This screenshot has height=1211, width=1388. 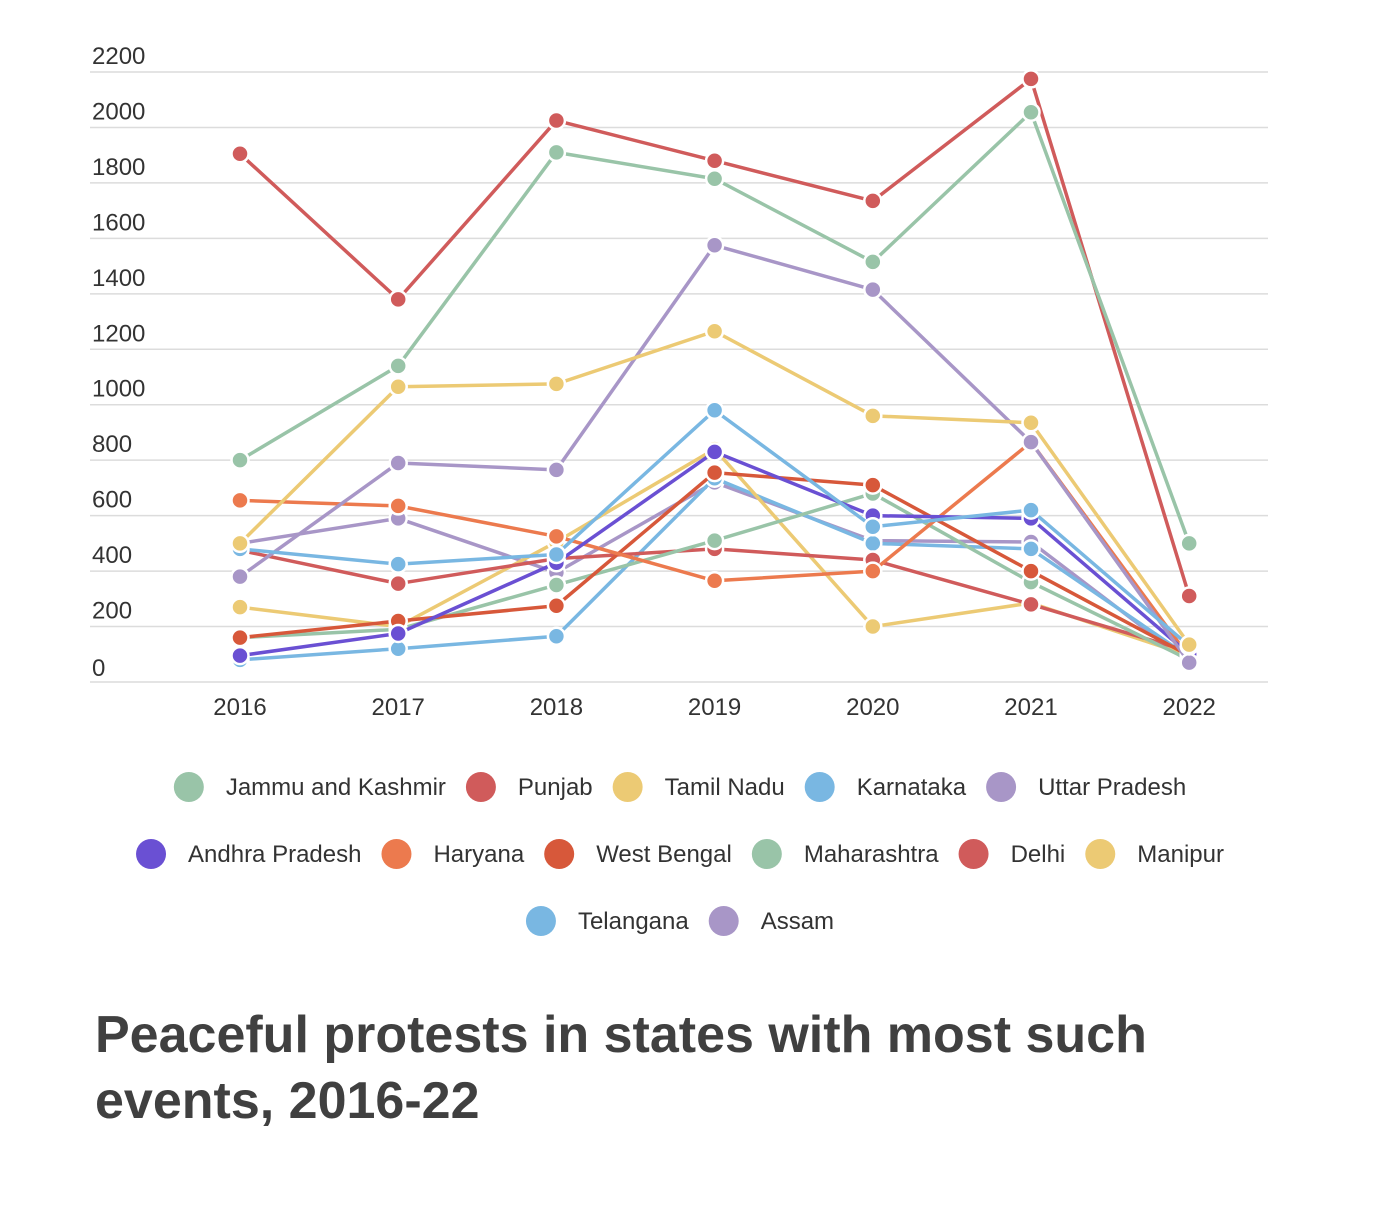 What do you see at coordinates (112, 500) in the screenshot?
I see `y-tick-label: 600` at bounding box center [112, 500].